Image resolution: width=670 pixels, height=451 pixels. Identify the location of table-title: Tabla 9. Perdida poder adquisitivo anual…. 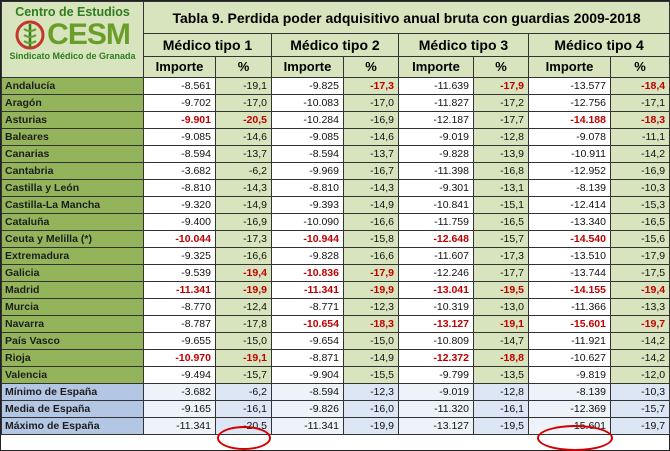
(406, 17).